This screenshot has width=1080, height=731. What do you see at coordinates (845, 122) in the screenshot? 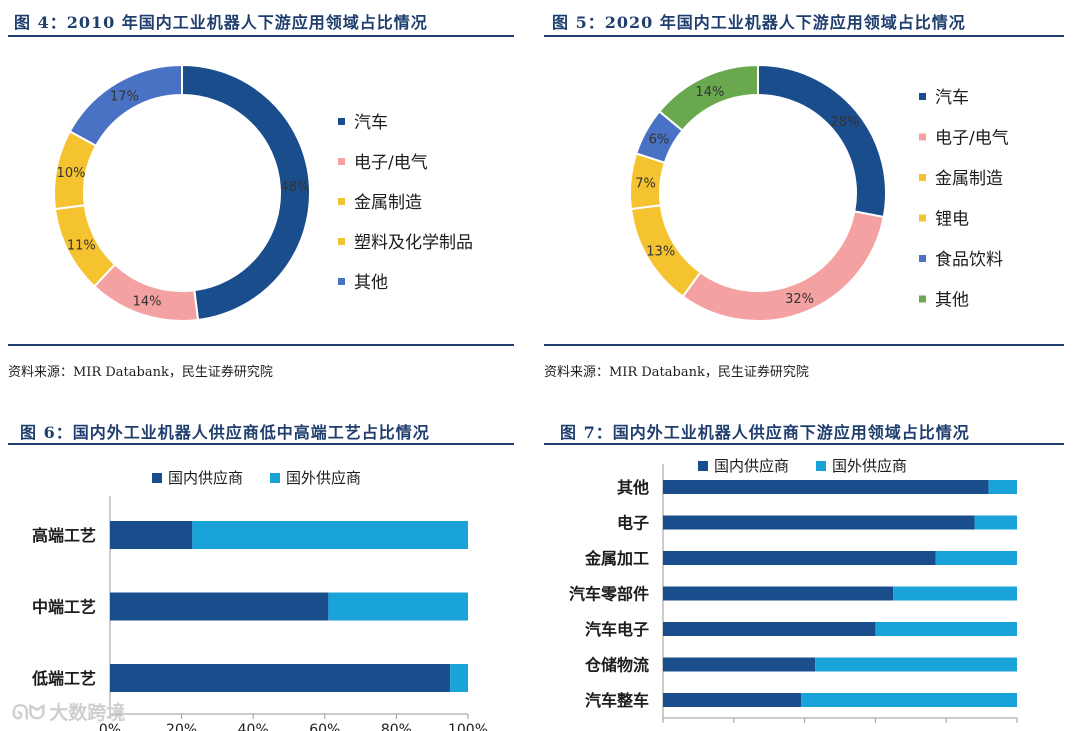
I see `chart1-slice-label-0: 28%` at bounding box center [845, 122].